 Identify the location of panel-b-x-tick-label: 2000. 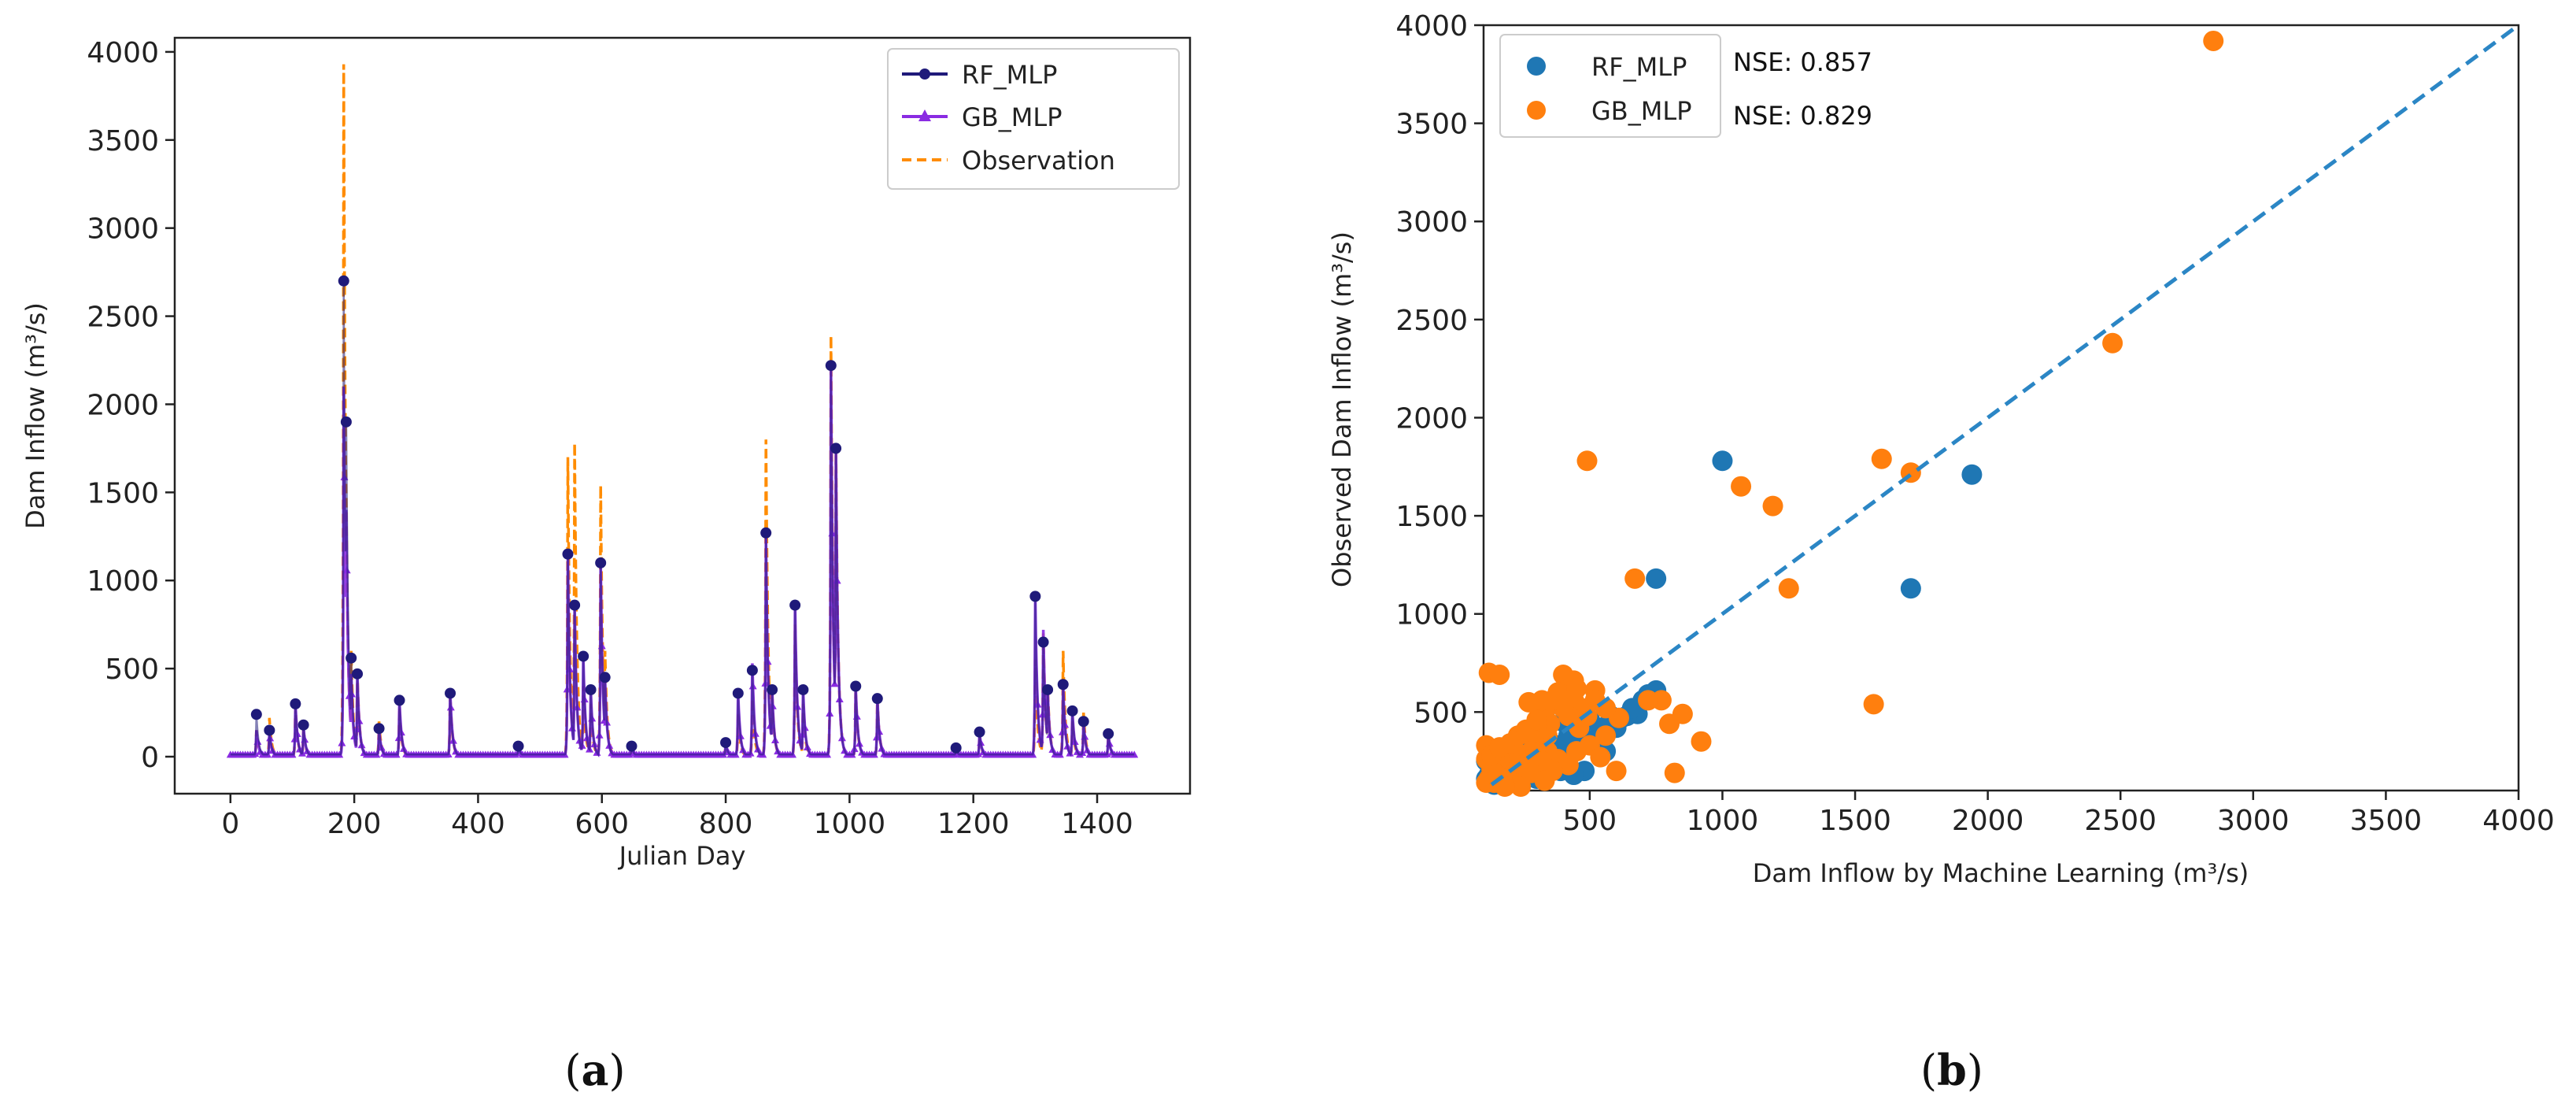
(1988, 821).